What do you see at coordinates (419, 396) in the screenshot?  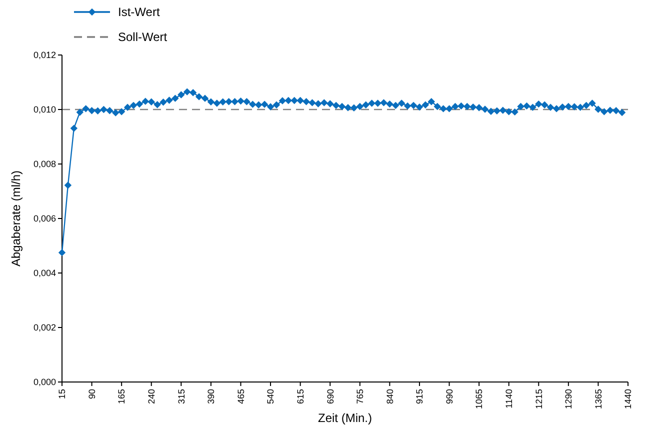 I see `x-tick-label: 915` at bounding box center [419, 396].